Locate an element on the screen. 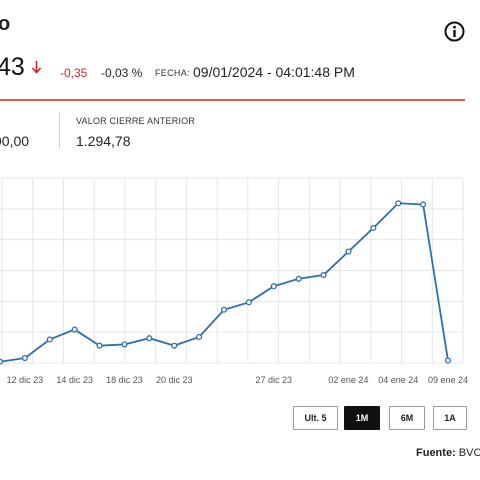  x-tick-label: 27 dic 23 is located at coordinates (274, 380).